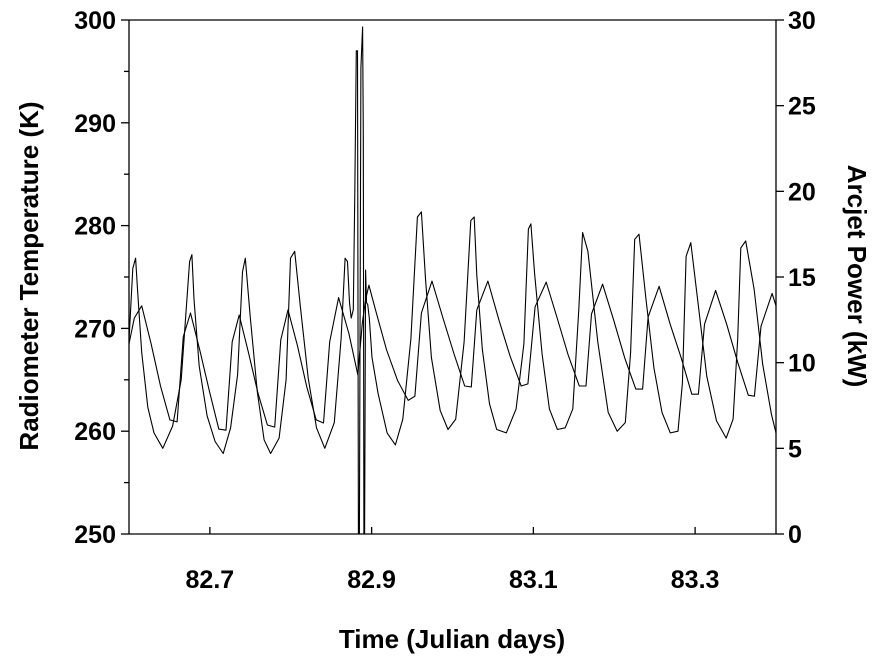  Describe the element at coordinates (452, 639) in the screenshot. I see `x-axis-title: Time (Julian days)` at that location.